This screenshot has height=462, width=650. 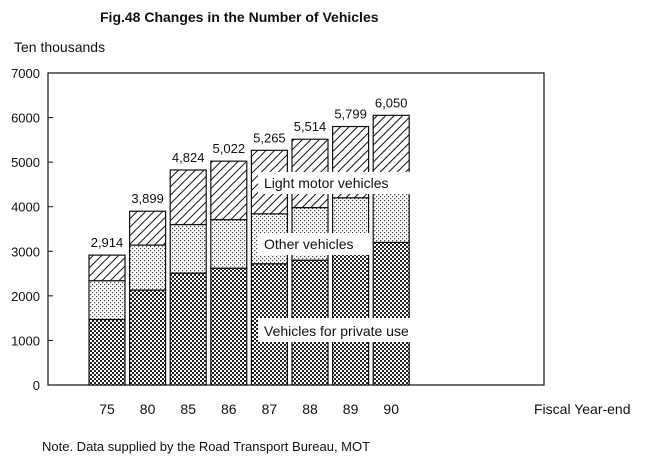 What do you see at coordinates (269, 137) in the screenshot?
I see `total-label: 5,265` at bounding box center [269, 137].